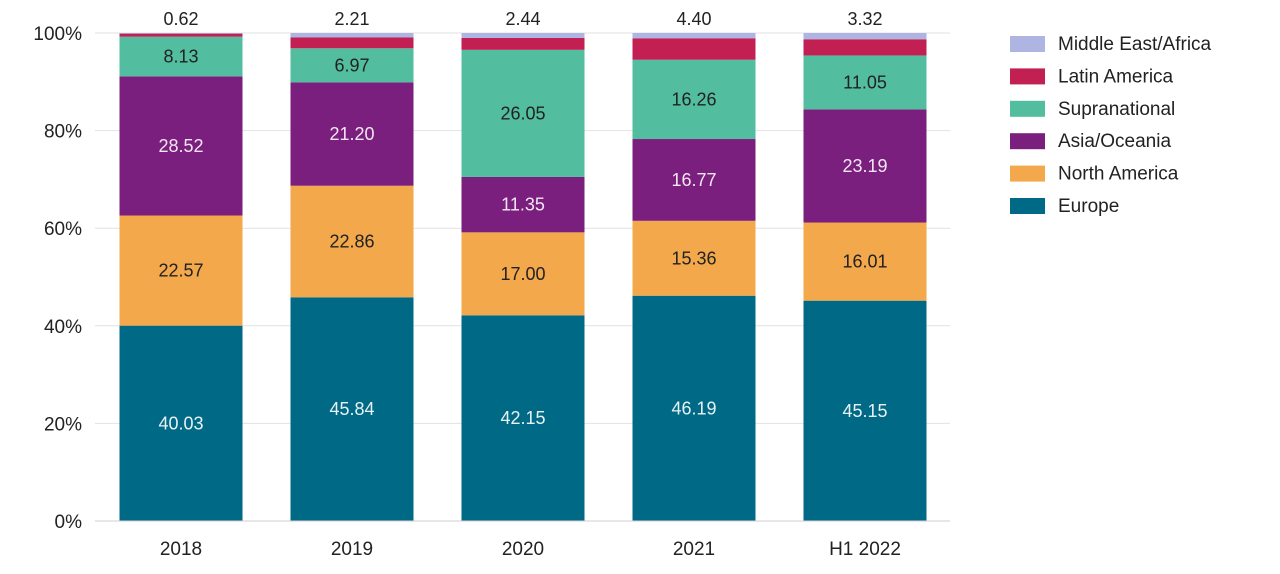 This screenshot has width=1280, height=574. Describe the element at coordinates (522, 19) in the screenshot. I see `bar-top-label: 2.44` at that location.